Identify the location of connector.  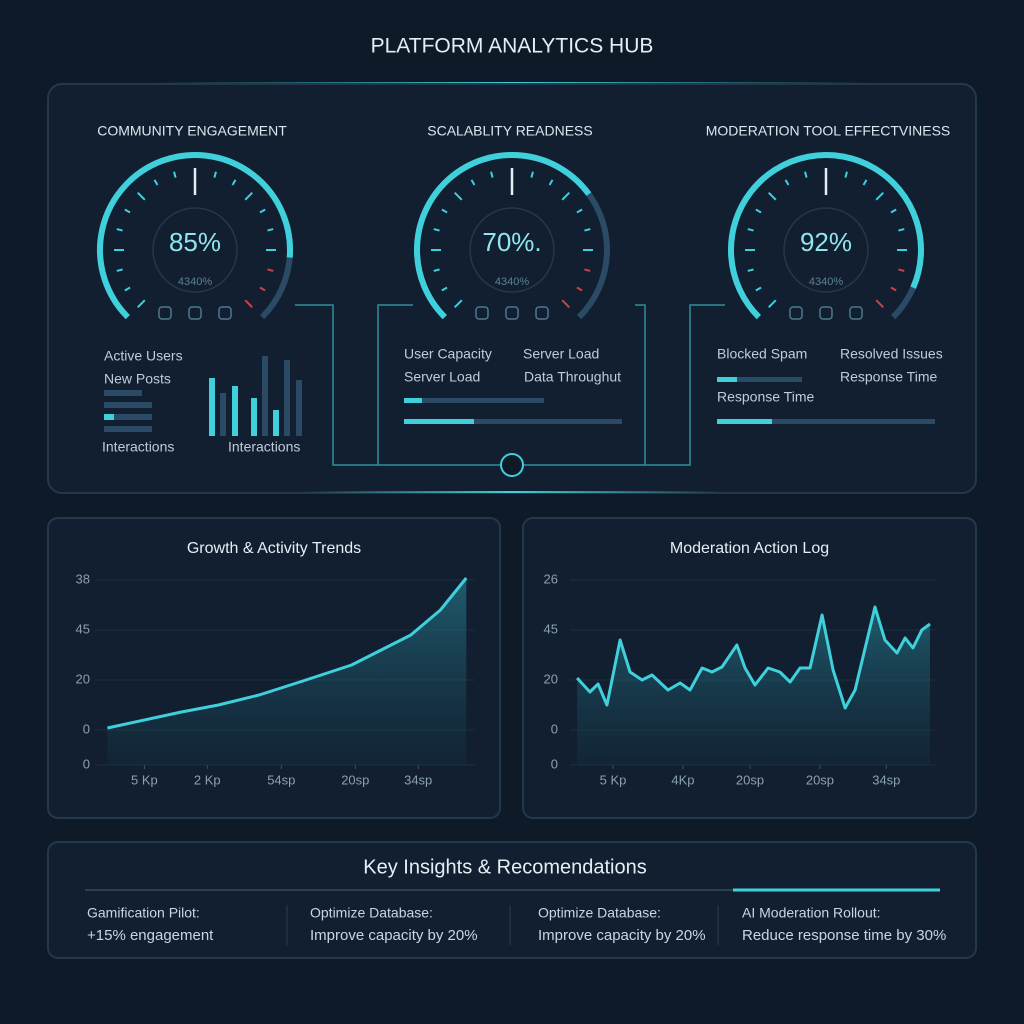
(510, 385).